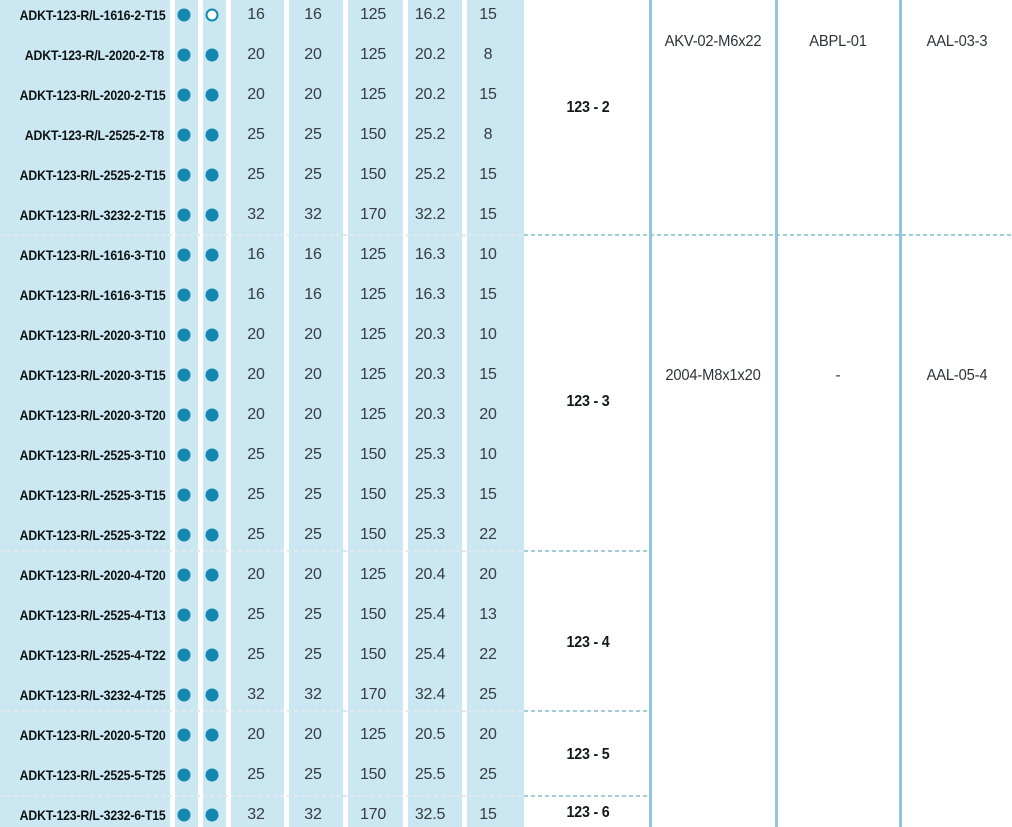  What do you see at coordinates (92, 295) in the screenshot?
I see `part-number: ADKT-123-R/L-1616-3-T15` at bounding box center [92, 295].